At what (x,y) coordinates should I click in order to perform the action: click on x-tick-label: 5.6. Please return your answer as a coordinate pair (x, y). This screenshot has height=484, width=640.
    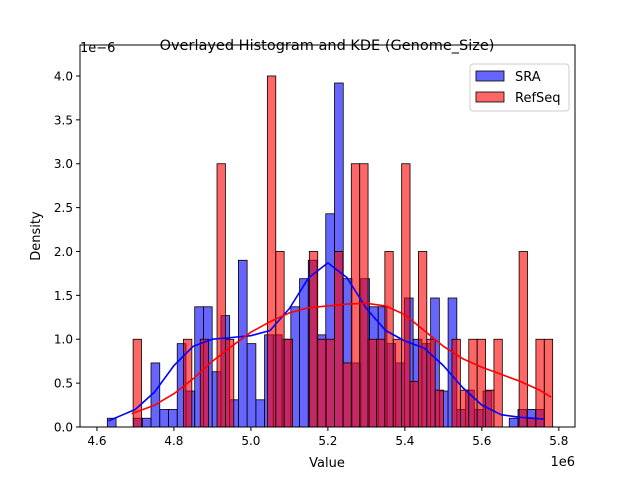
    Looking at the image, I should click on (481, 441).